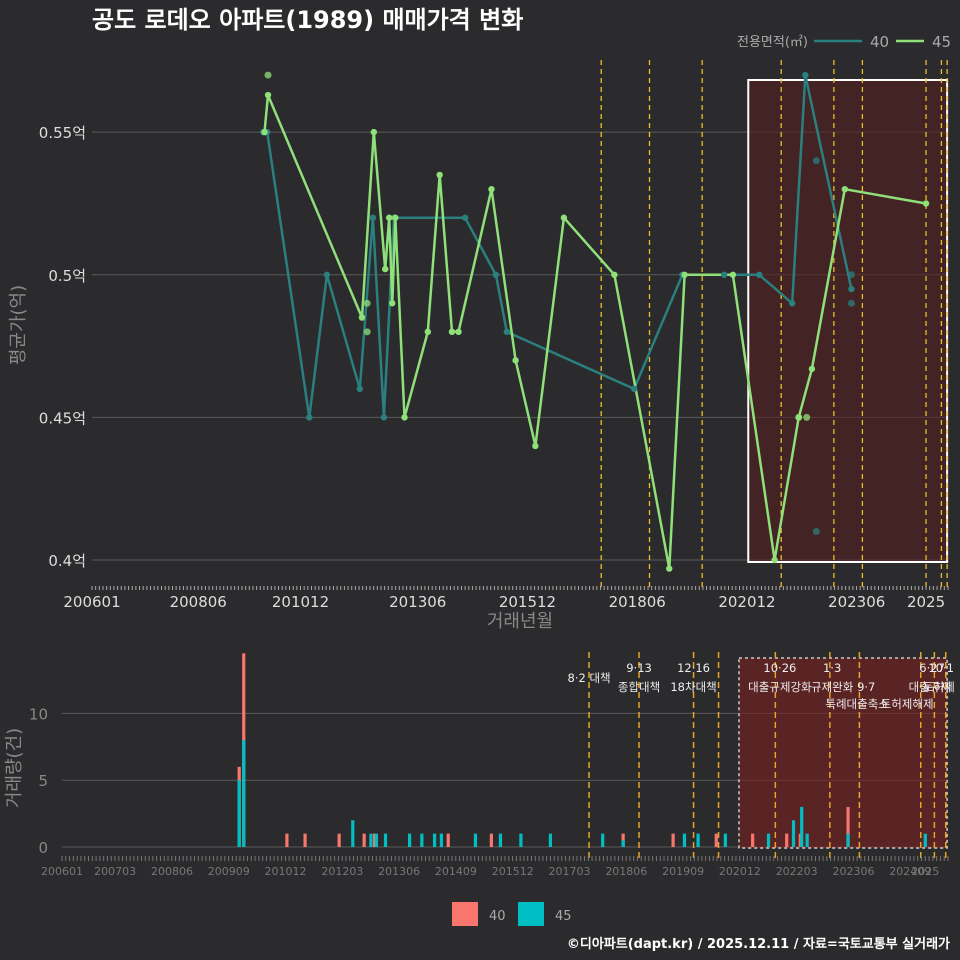 Image resolution: width=960 pixels, height=960 pixels. Describe the element at coordinates (856, 704) in the screenshot. I see `policy-label-10: 특례대출축소` at that location.